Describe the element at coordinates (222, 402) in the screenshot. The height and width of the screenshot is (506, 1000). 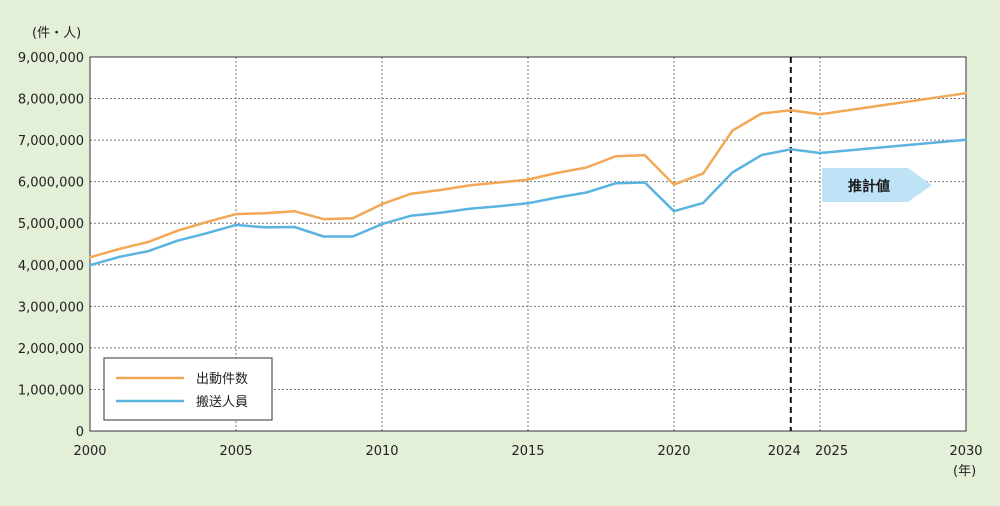
I see `legend-label: 搬送人員` at that location.